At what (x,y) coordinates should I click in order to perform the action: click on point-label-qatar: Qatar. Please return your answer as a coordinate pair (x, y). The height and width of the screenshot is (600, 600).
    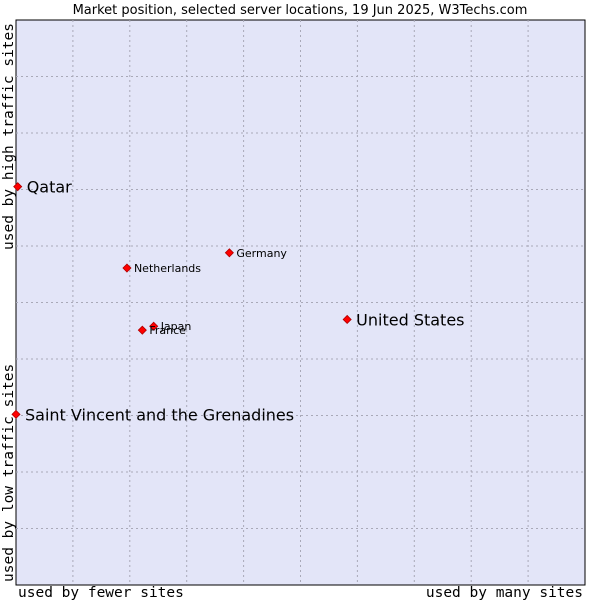
    Looking at the image, I should click on (49, 187).